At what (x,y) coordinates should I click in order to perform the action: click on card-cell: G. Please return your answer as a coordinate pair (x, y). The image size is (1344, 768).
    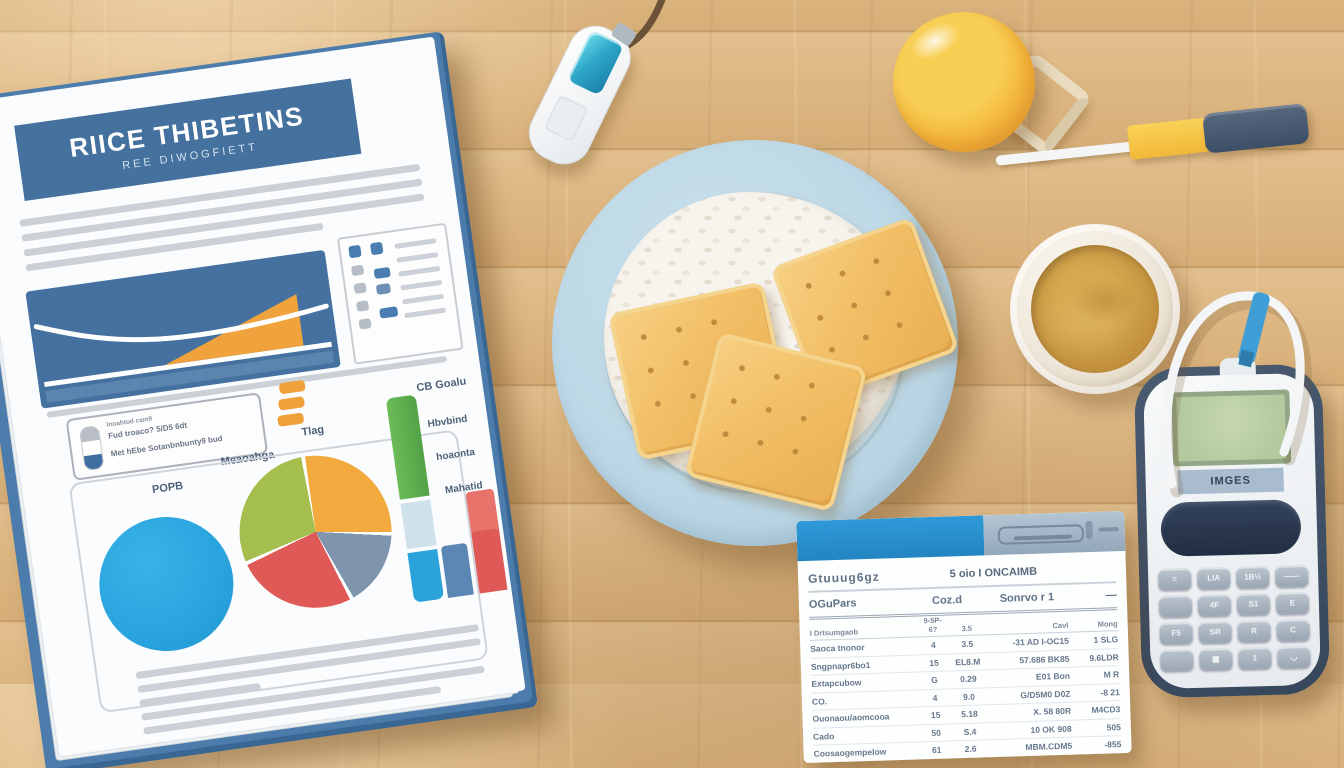
    Looking at the image, I should click on (934, 680).